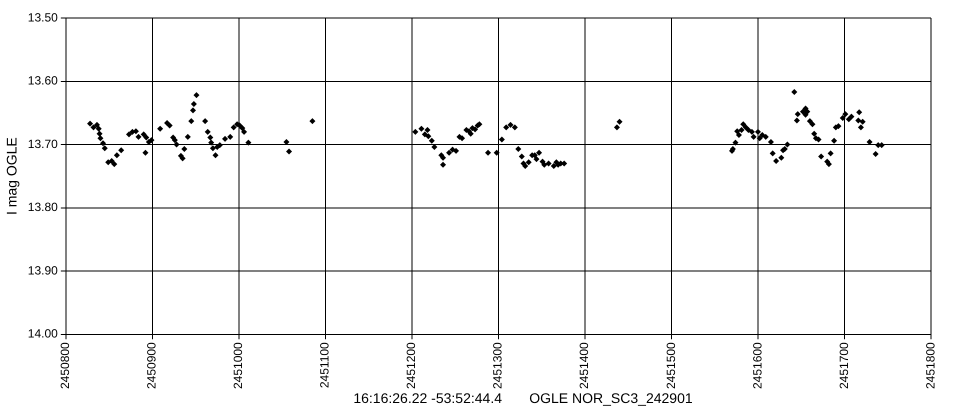 This screenshot has height=419, width=956. I want to click on y-tick-label: 13.90, so click(43, 270).